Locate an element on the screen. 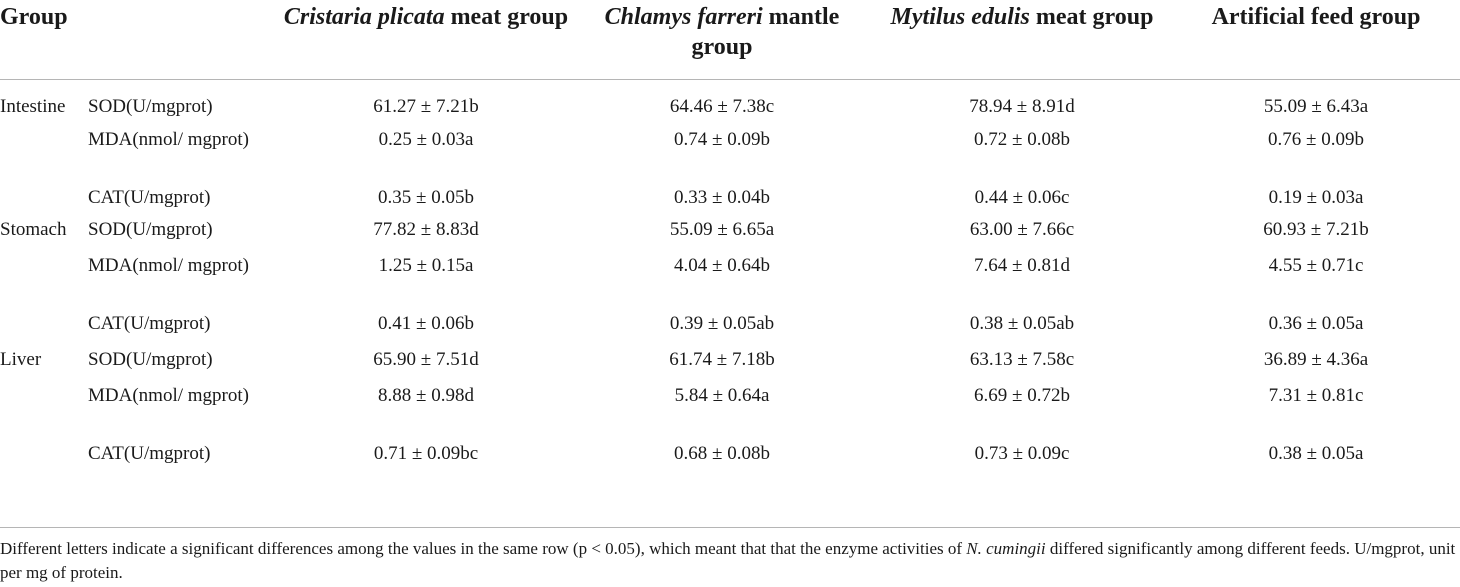 This screenshot has height=587, width=1460. value-cell: 0.35 ± 0.05b is located at coordinates (426, 197).